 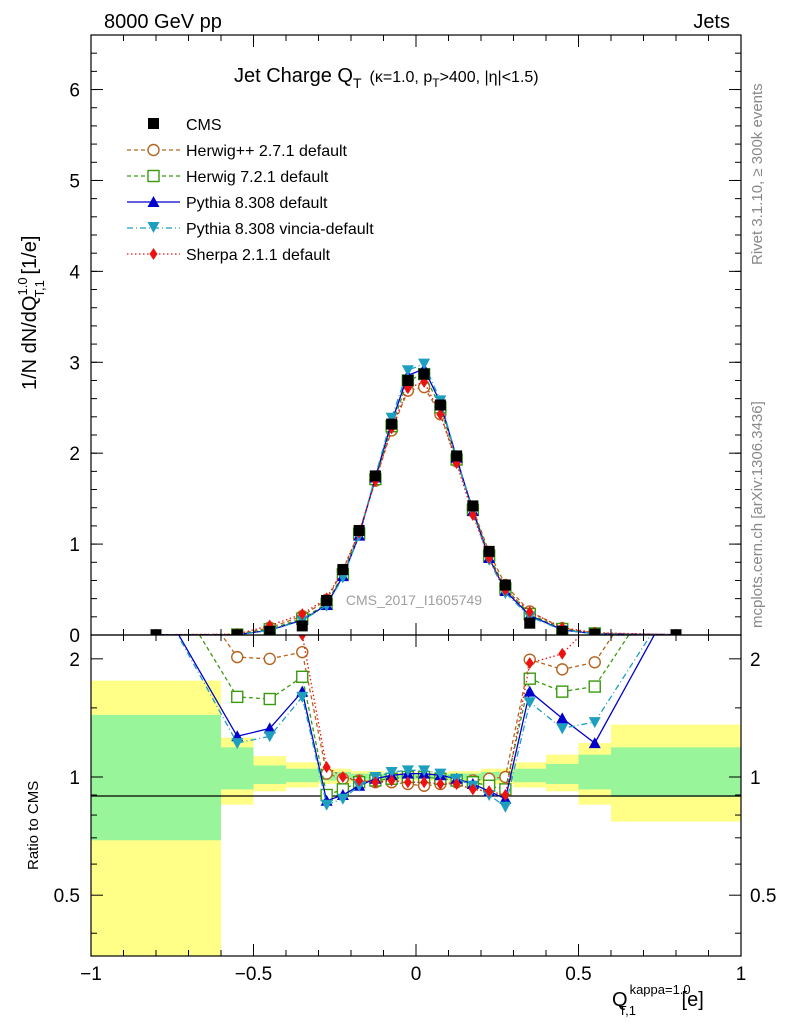 I want to click on legend-label-vincia: Pythia 8.308 vincia-default, so click(x=280, y=229).